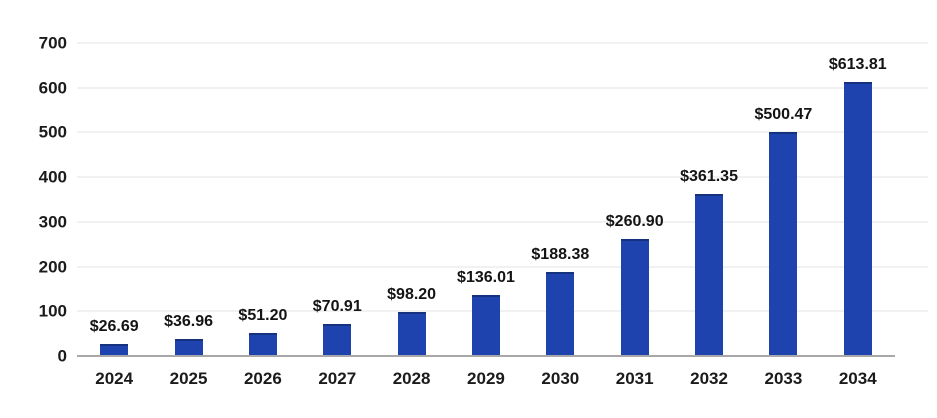 This screenshot has width=937, height=418. I want to click on y-tick-label: 600, so click(52, 88).